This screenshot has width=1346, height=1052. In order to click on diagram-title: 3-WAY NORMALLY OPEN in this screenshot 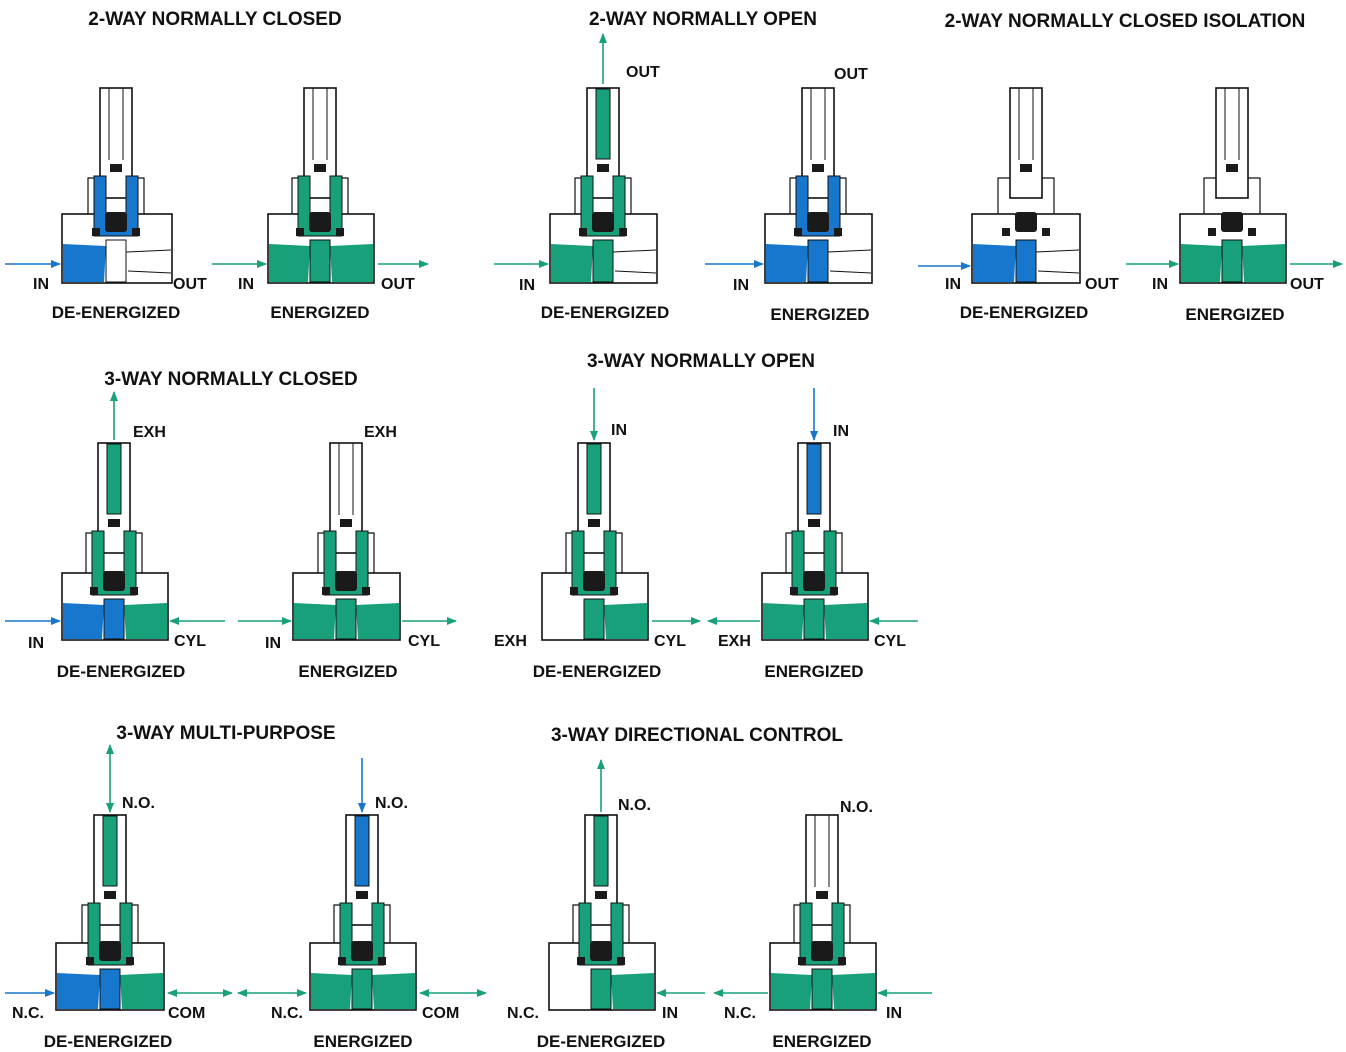, I will do `click(701, 361)`.